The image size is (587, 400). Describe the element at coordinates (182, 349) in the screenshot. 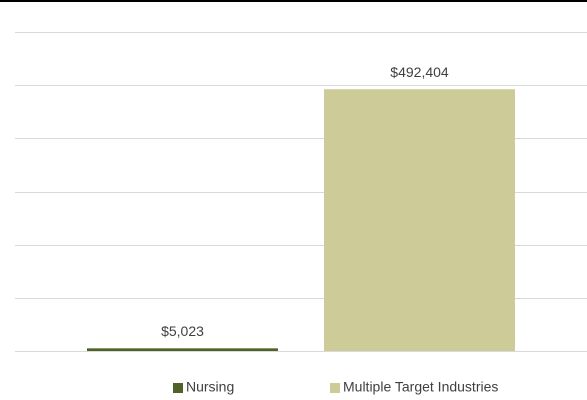

I see `bar` at that location.